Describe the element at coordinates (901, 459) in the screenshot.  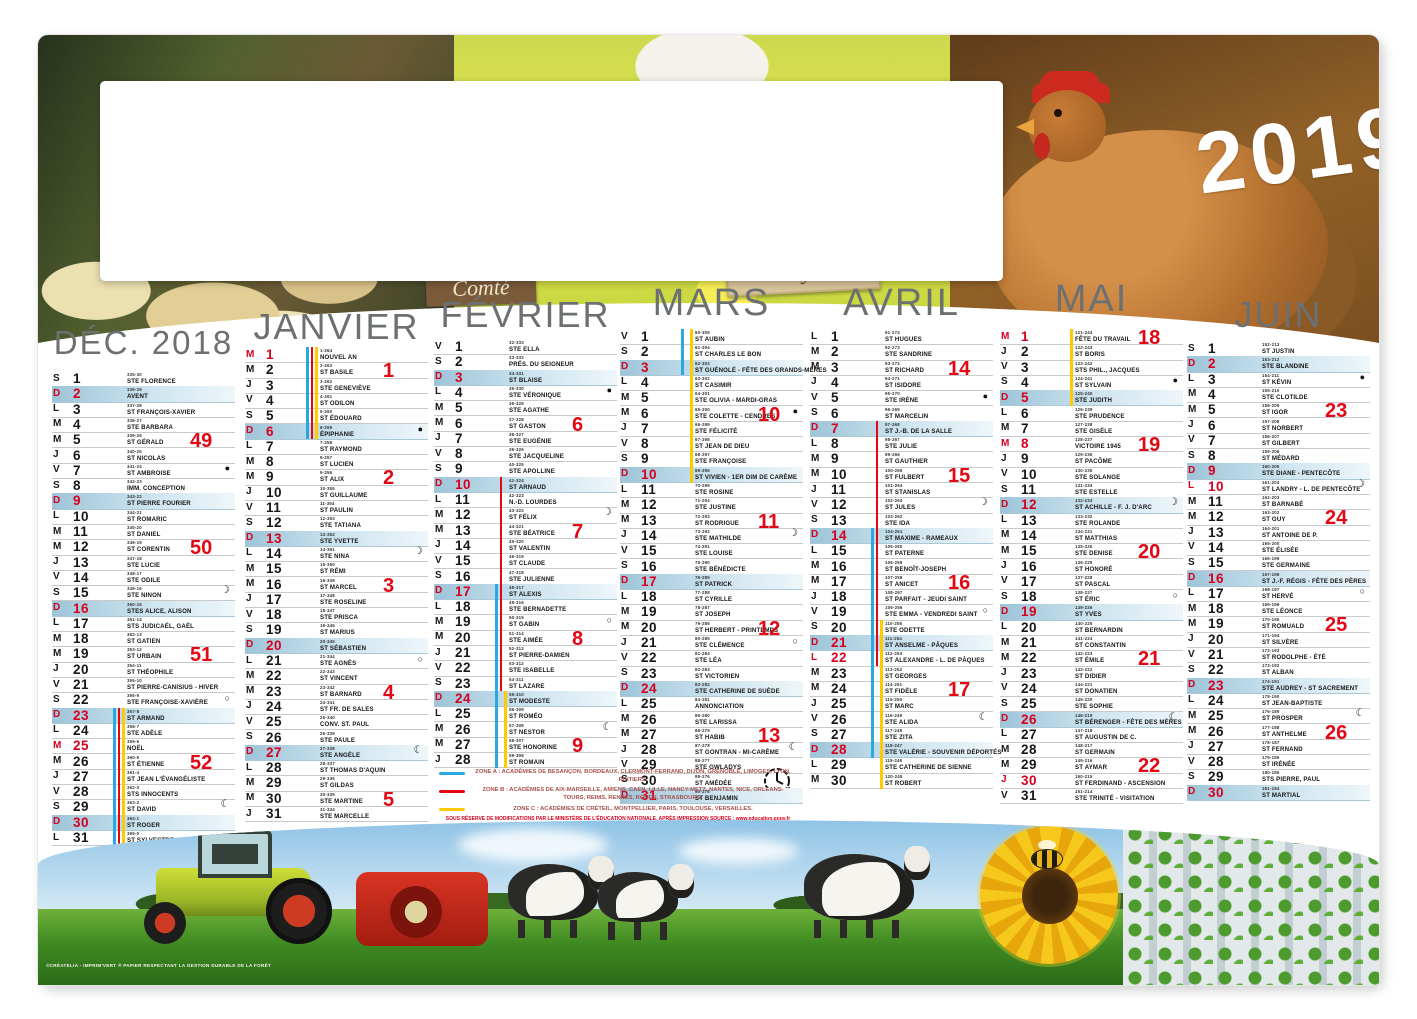
I see `day-row: M 9 99-266 ST GAUTHIER` at that location.